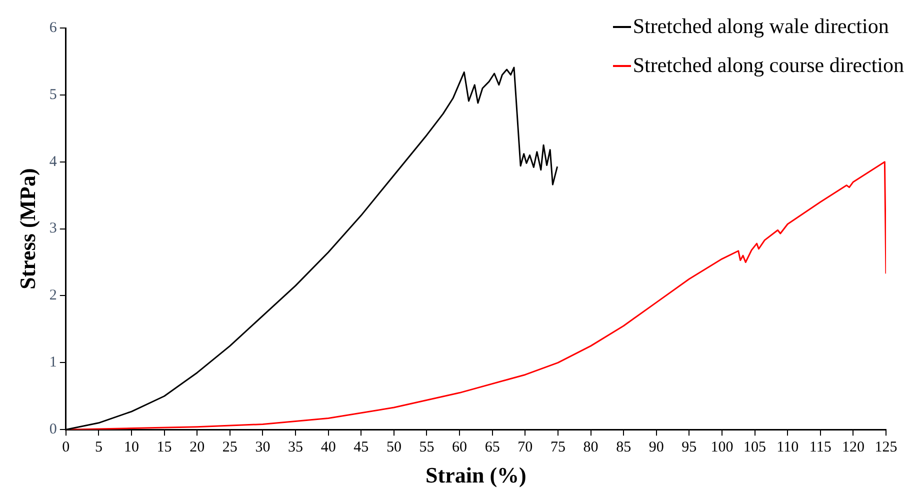  I want to click on x-tick-label: 55, so click(426, 448).